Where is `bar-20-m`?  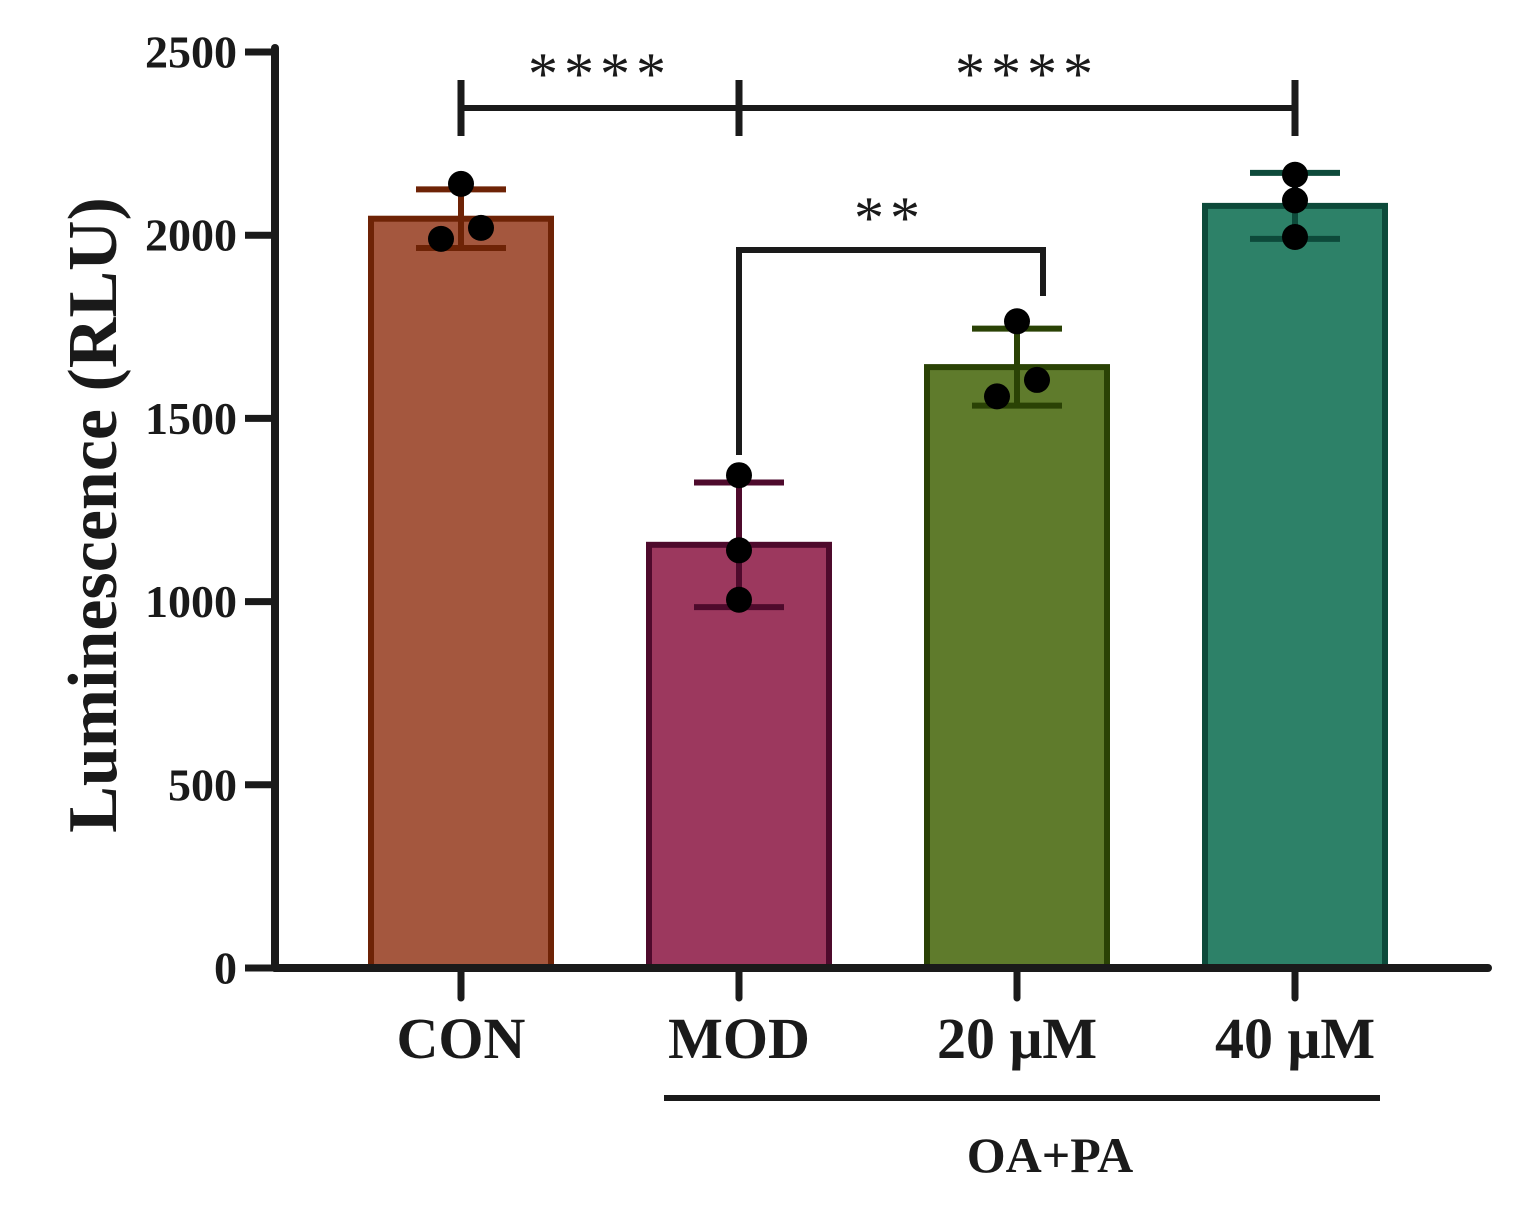 bar-20-m is located at coordinates (1017, 667).